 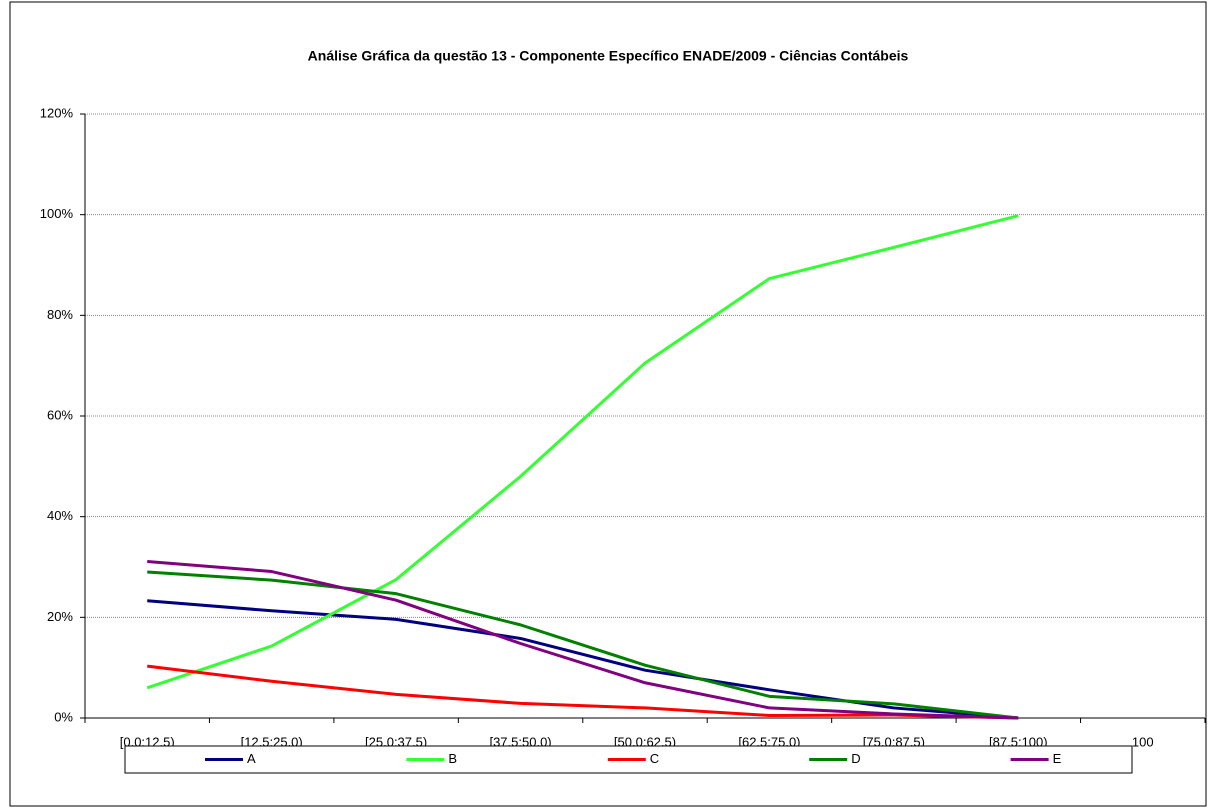 I want to click on y-tick-label: 20%, so click(x=60, y=616).